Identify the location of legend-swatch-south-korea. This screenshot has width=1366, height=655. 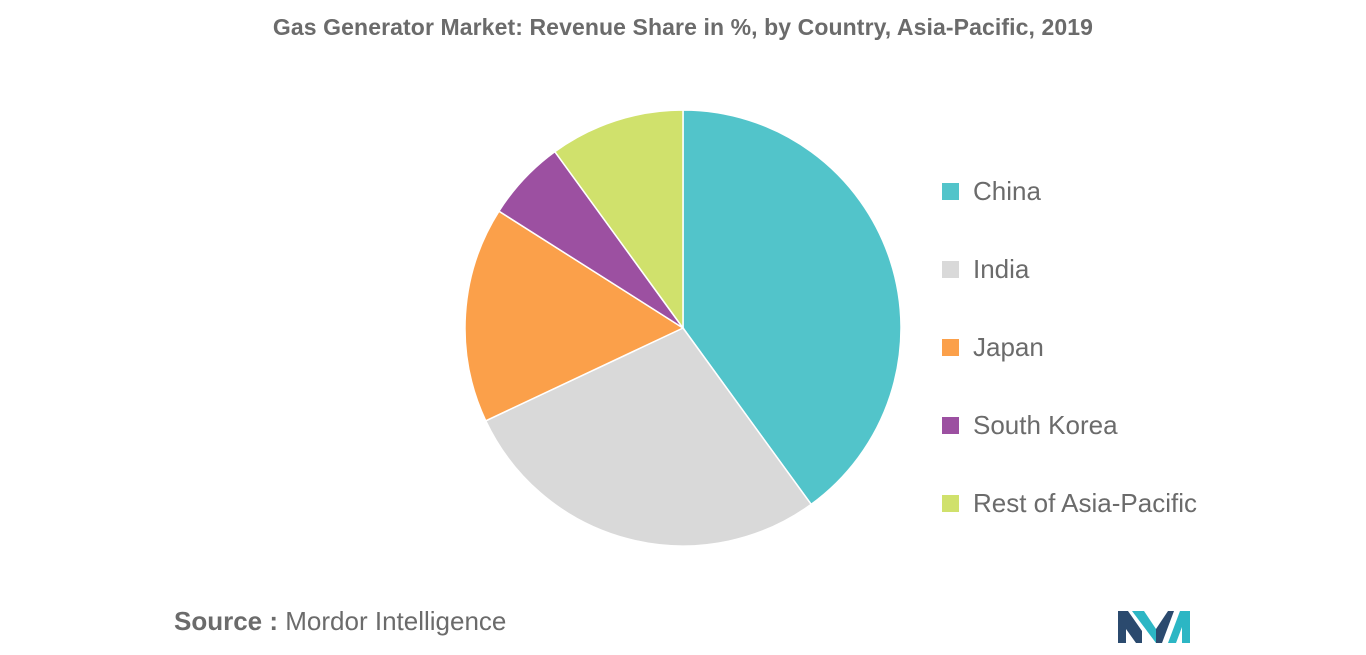
(950, 425).